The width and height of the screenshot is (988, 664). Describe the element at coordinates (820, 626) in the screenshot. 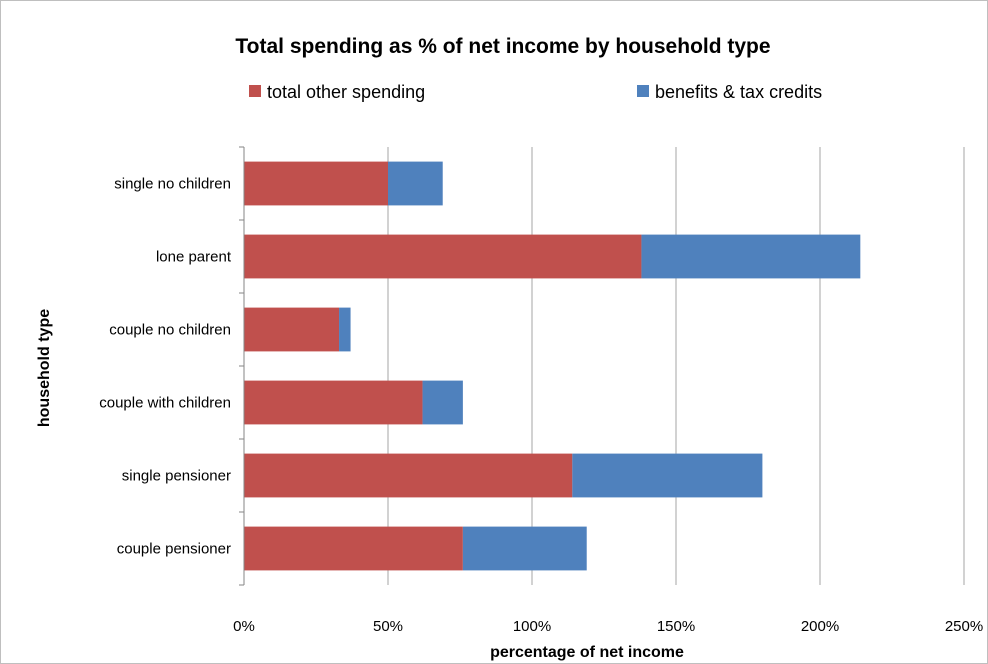

I see `x-tick-label: 200%` at that location.